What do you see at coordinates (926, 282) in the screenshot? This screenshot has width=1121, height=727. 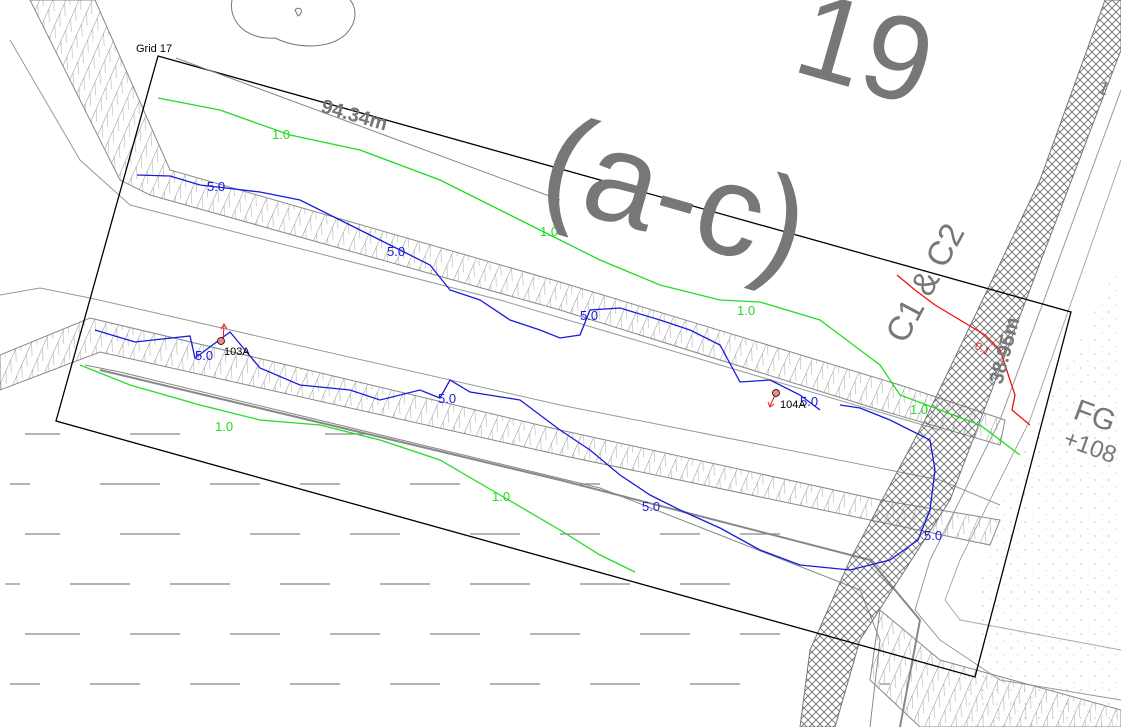 I see `watermark-side: C1 & C2` at bounding box center [926, 282].